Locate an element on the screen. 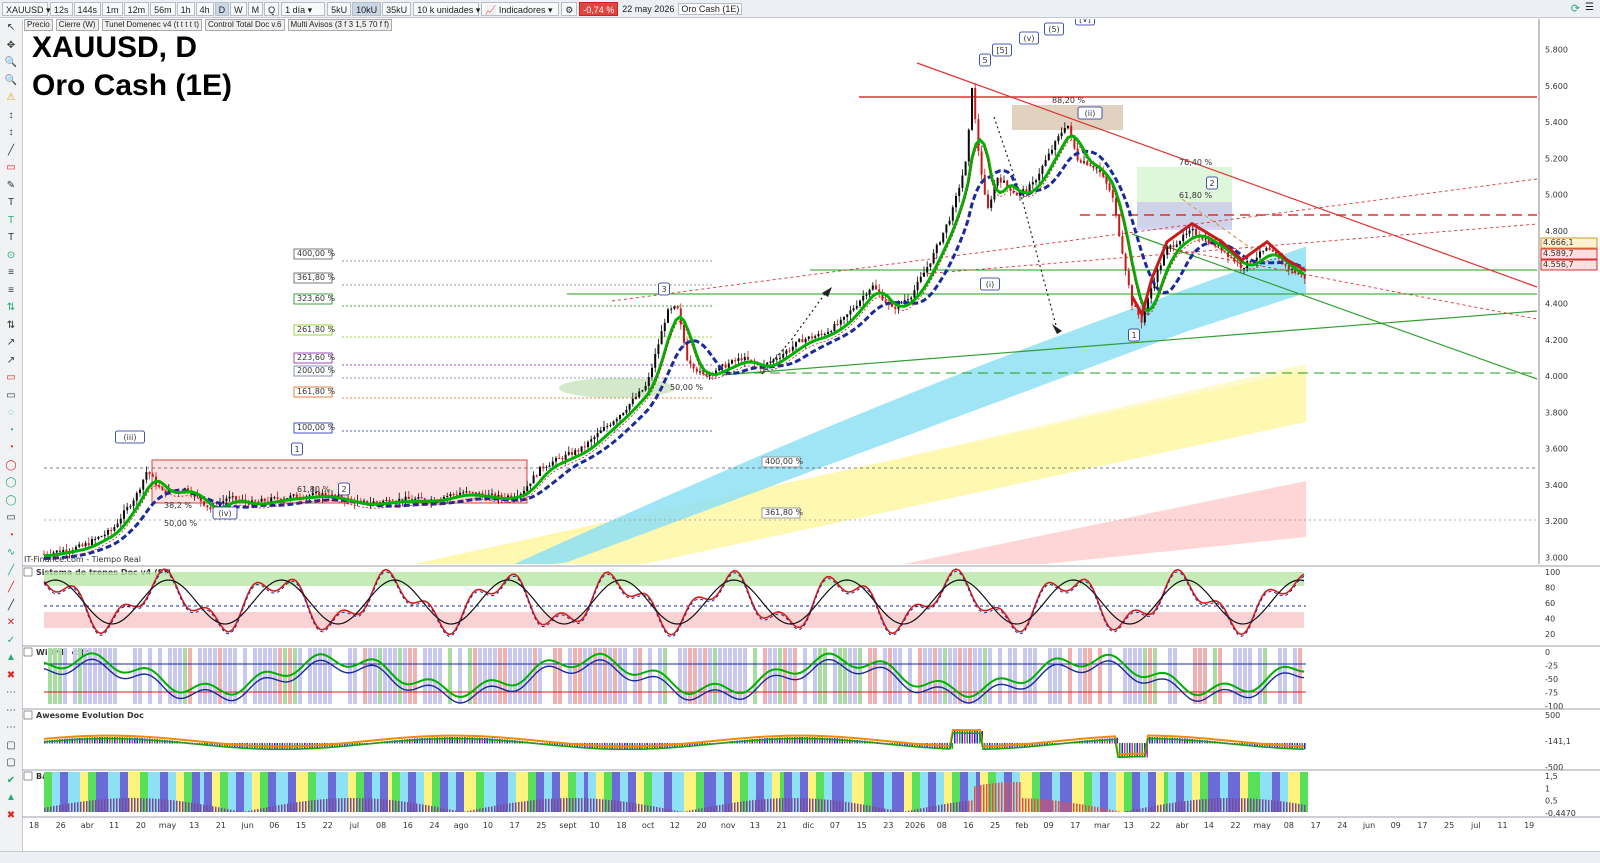 This screenshot has height=863, width=1600. arrow2-tool-icon: ↗ is located at coordinates (11, 361).